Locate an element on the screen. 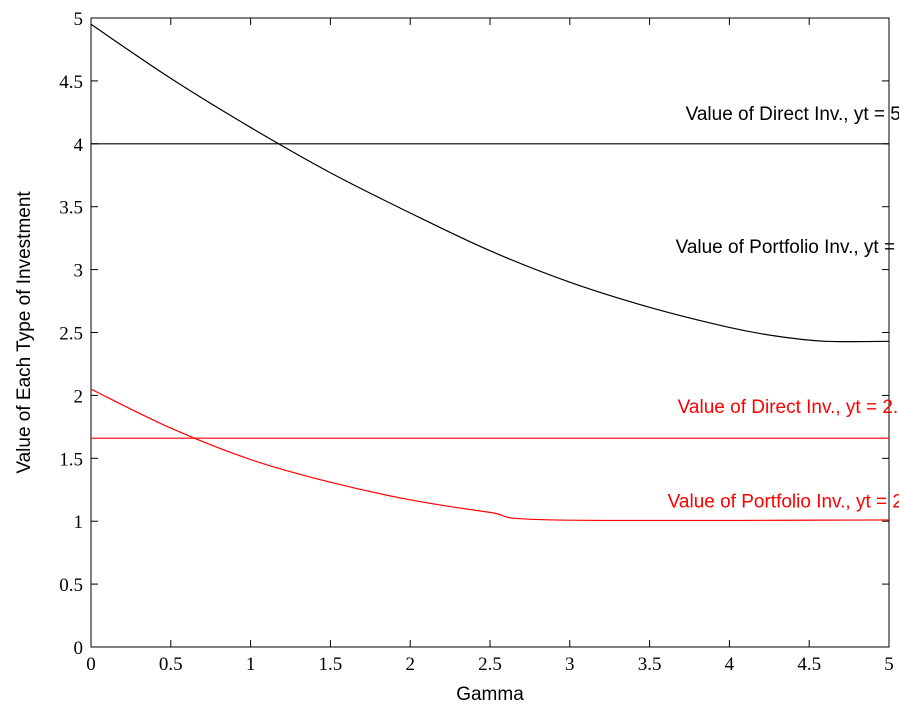 This screenshot has width=899, height=713. x-tick-label: 1.5 is located at coordinates (331, 664).